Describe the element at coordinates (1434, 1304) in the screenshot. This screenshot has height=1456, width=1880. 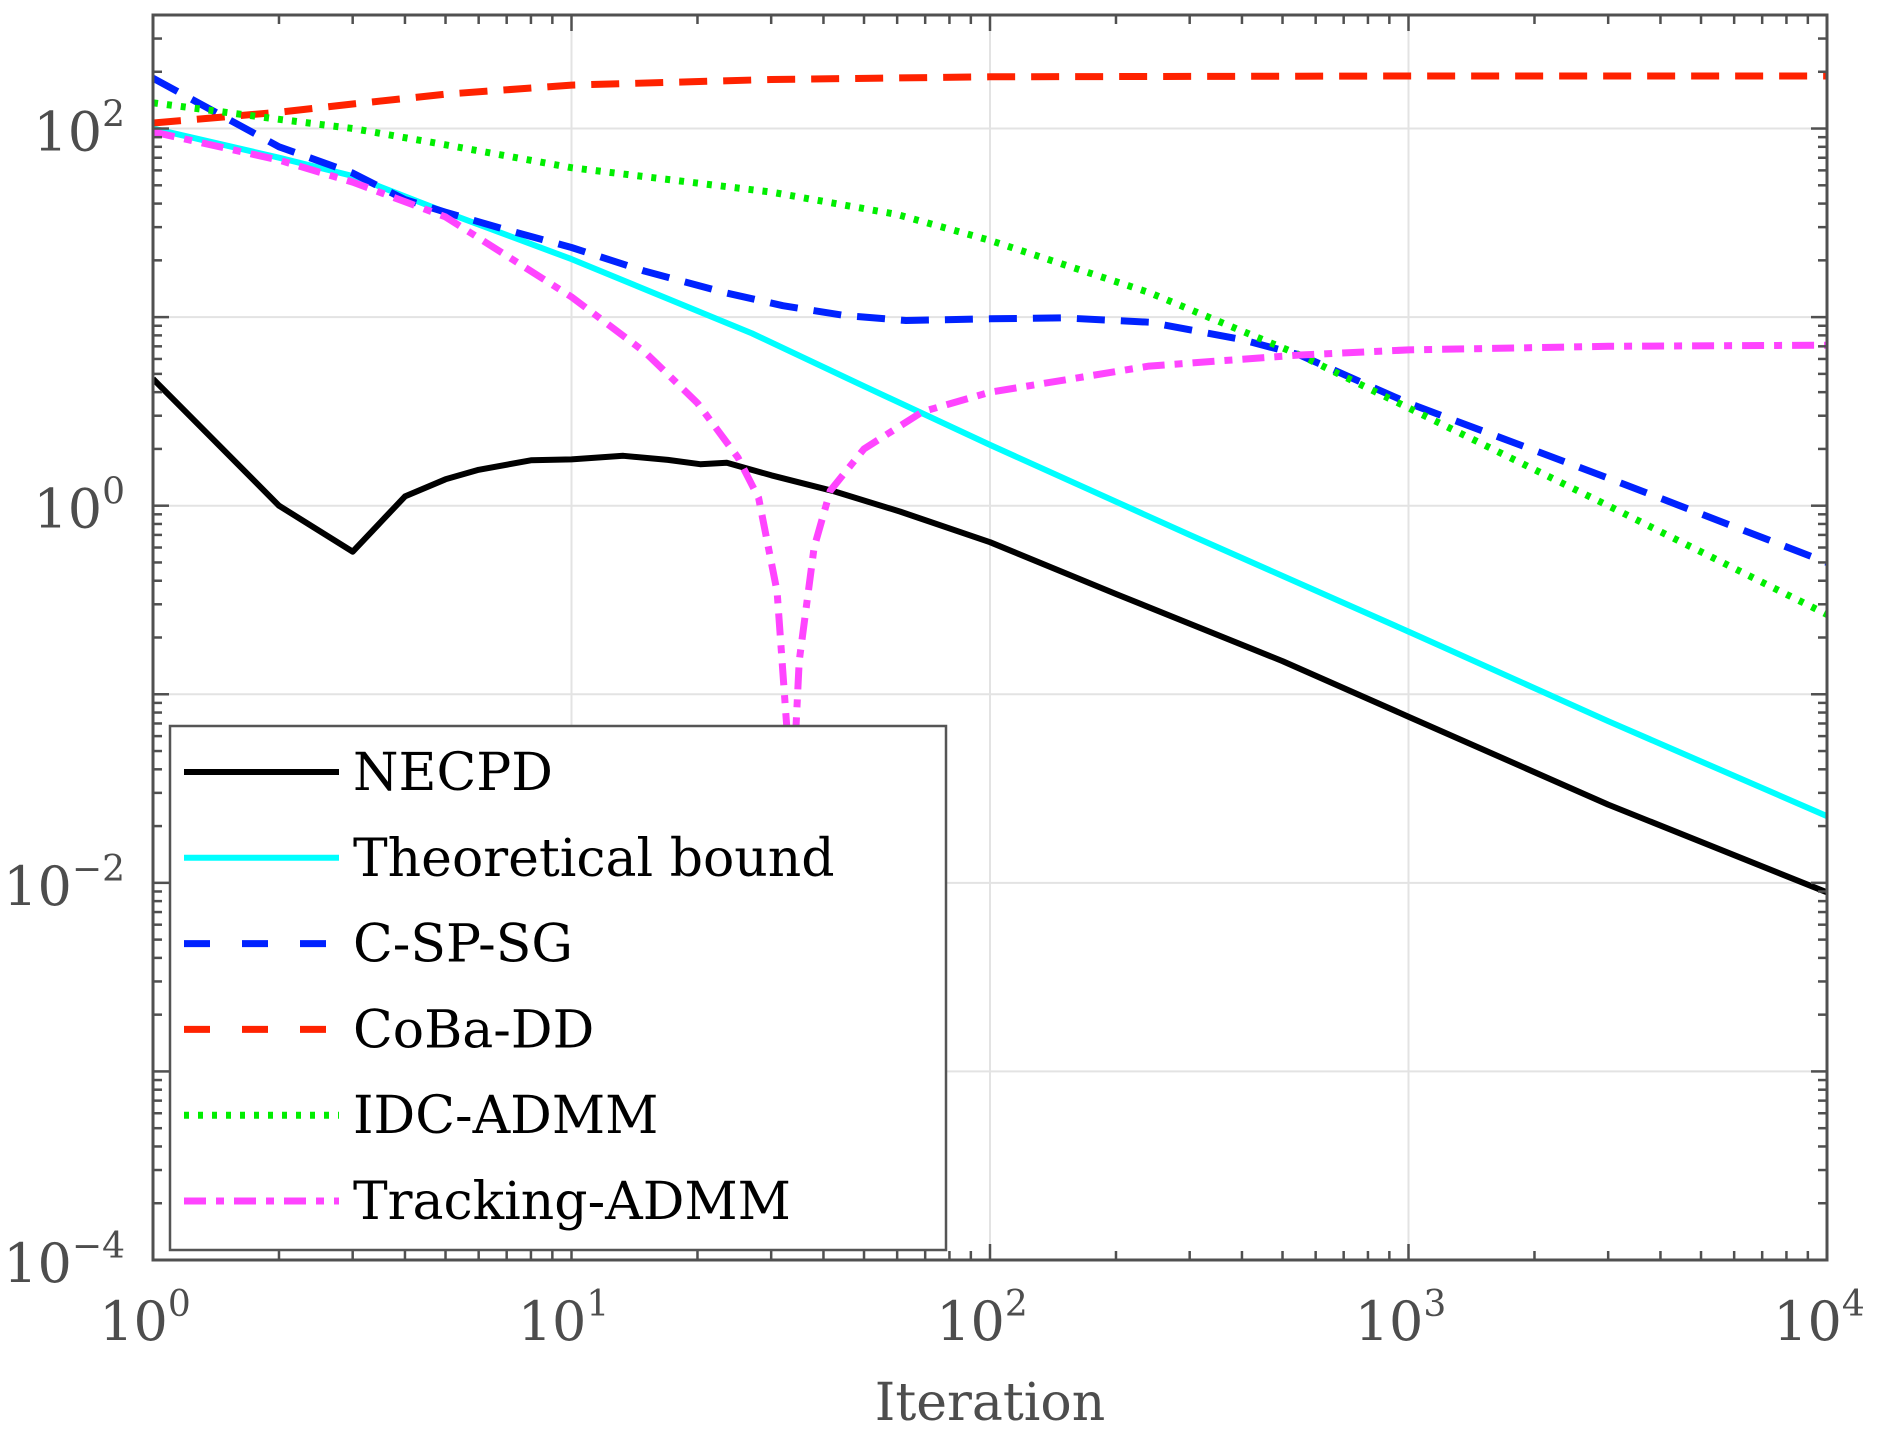
I see `x-tick-label-exponent: 3` at that location.